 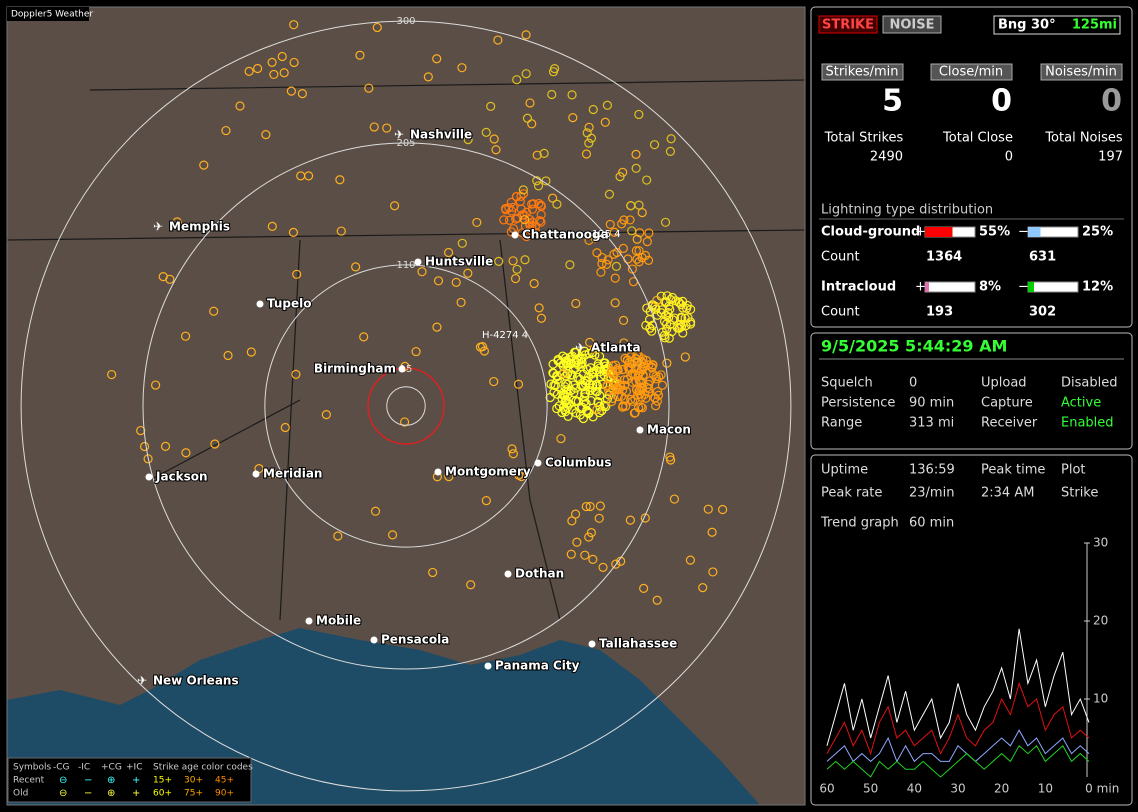 I want to click on sign: +, so click(x=920, y=287).